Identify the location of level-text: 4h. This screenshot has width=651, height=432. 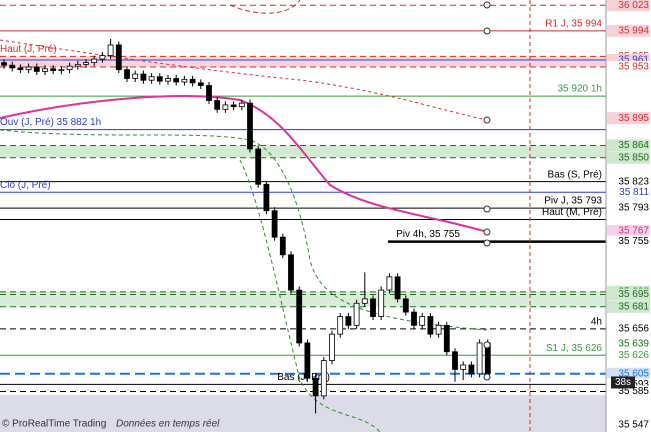
(596, 321).